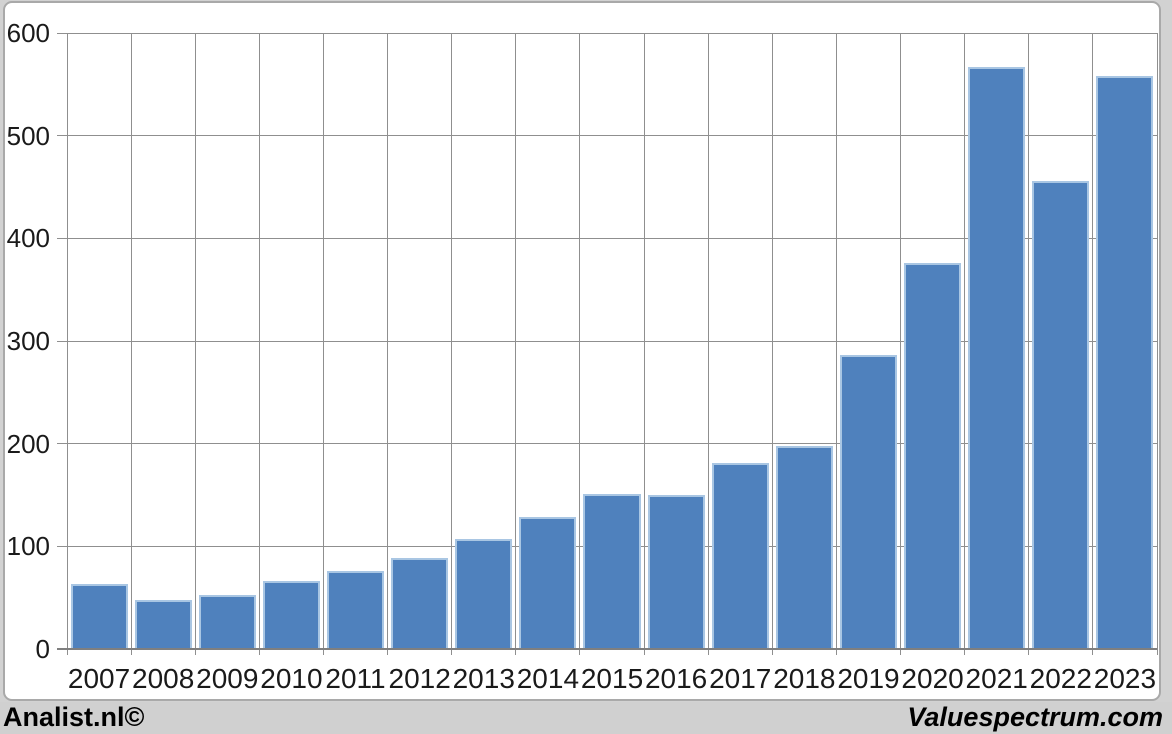 Image resolution: width=1172 pixels, height=734 pixels. I want to click on x-axis-line, so click(607, 649).